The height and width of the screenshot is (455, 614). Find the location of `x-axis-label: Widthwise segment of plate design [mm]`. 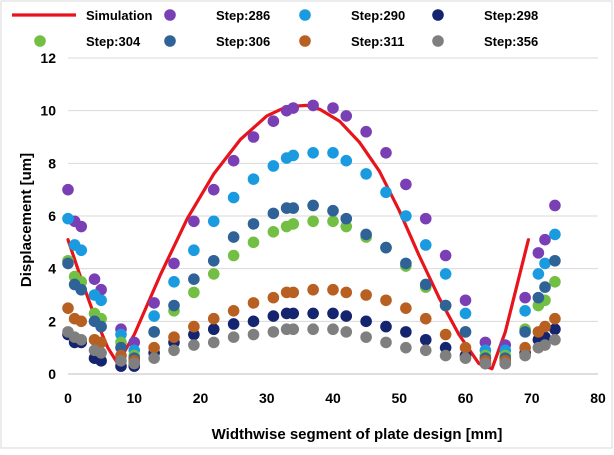

x-axis-label: Widthwise segment of plate design [mm] is located at coordinates (357, 434).